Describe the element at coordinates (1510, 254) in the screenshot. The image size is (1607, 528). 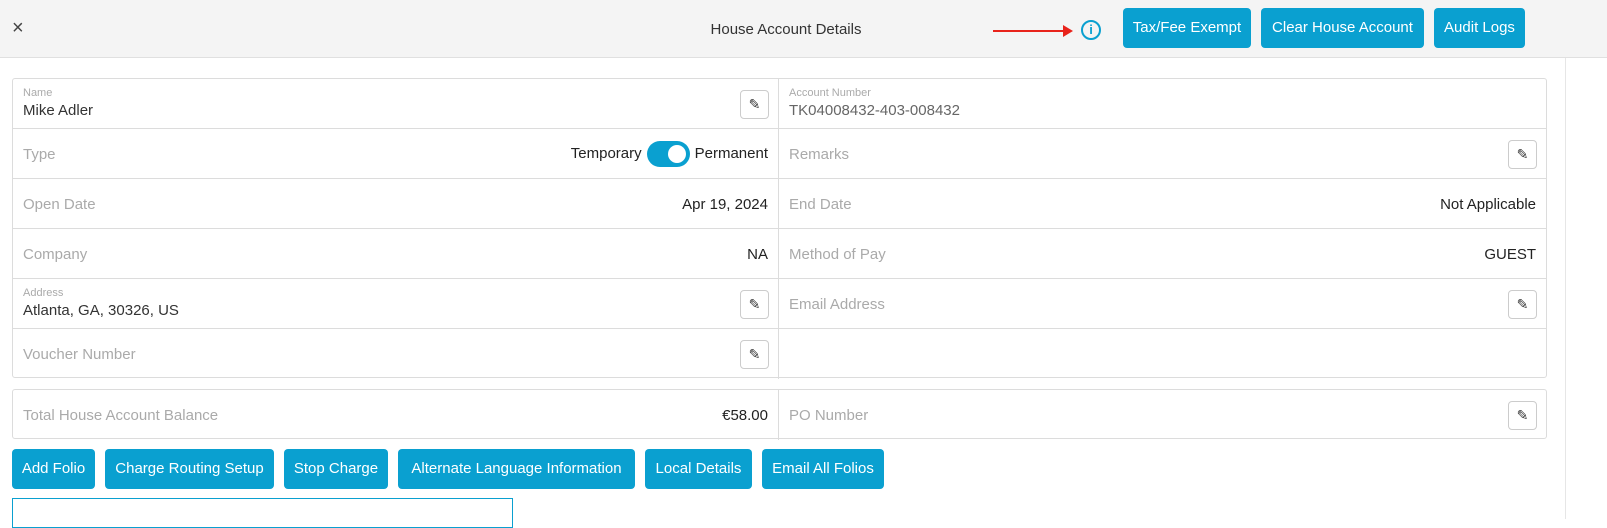
I see `method-of-pay-value: GUEST` at that location.